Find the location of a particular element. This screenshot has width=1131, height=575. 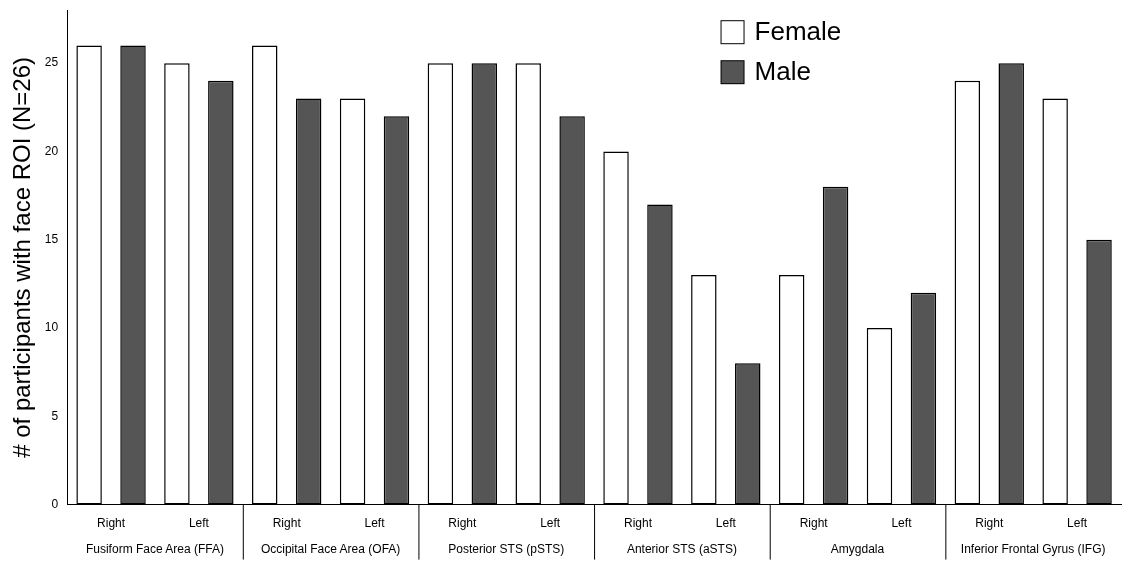

text: Inferior Frontal Gyrus (IFG) is located at coordinates (1033, 548).